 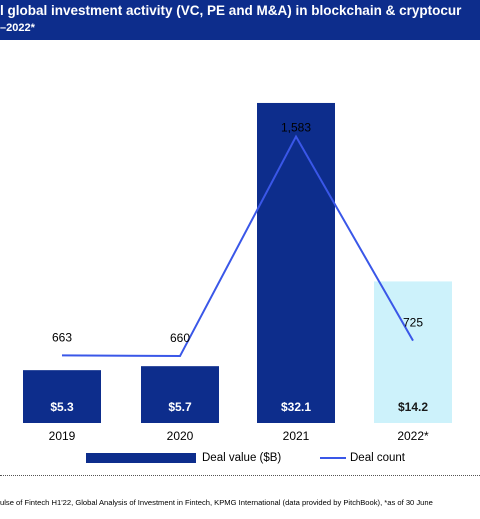 I want to click on bar-value-label-1: $5.7, so click(x=180, y=407).